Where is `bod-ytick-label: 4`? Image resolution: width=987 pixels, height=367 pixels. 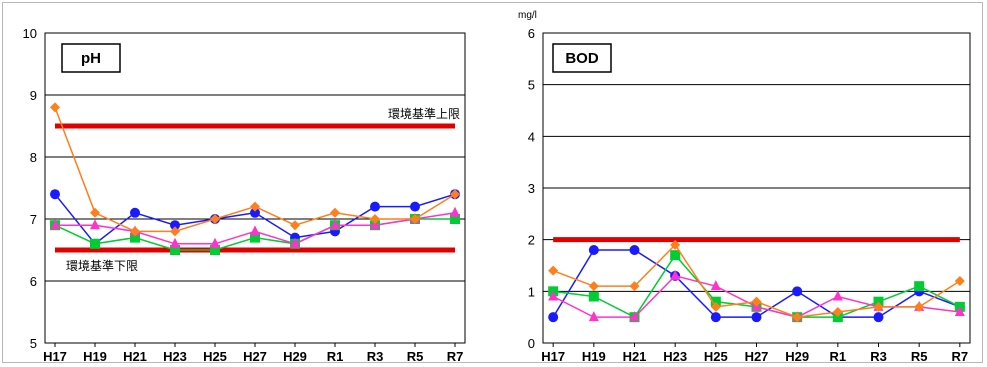
bod-ytick-label: 4 is located at coordinates (531, 136).